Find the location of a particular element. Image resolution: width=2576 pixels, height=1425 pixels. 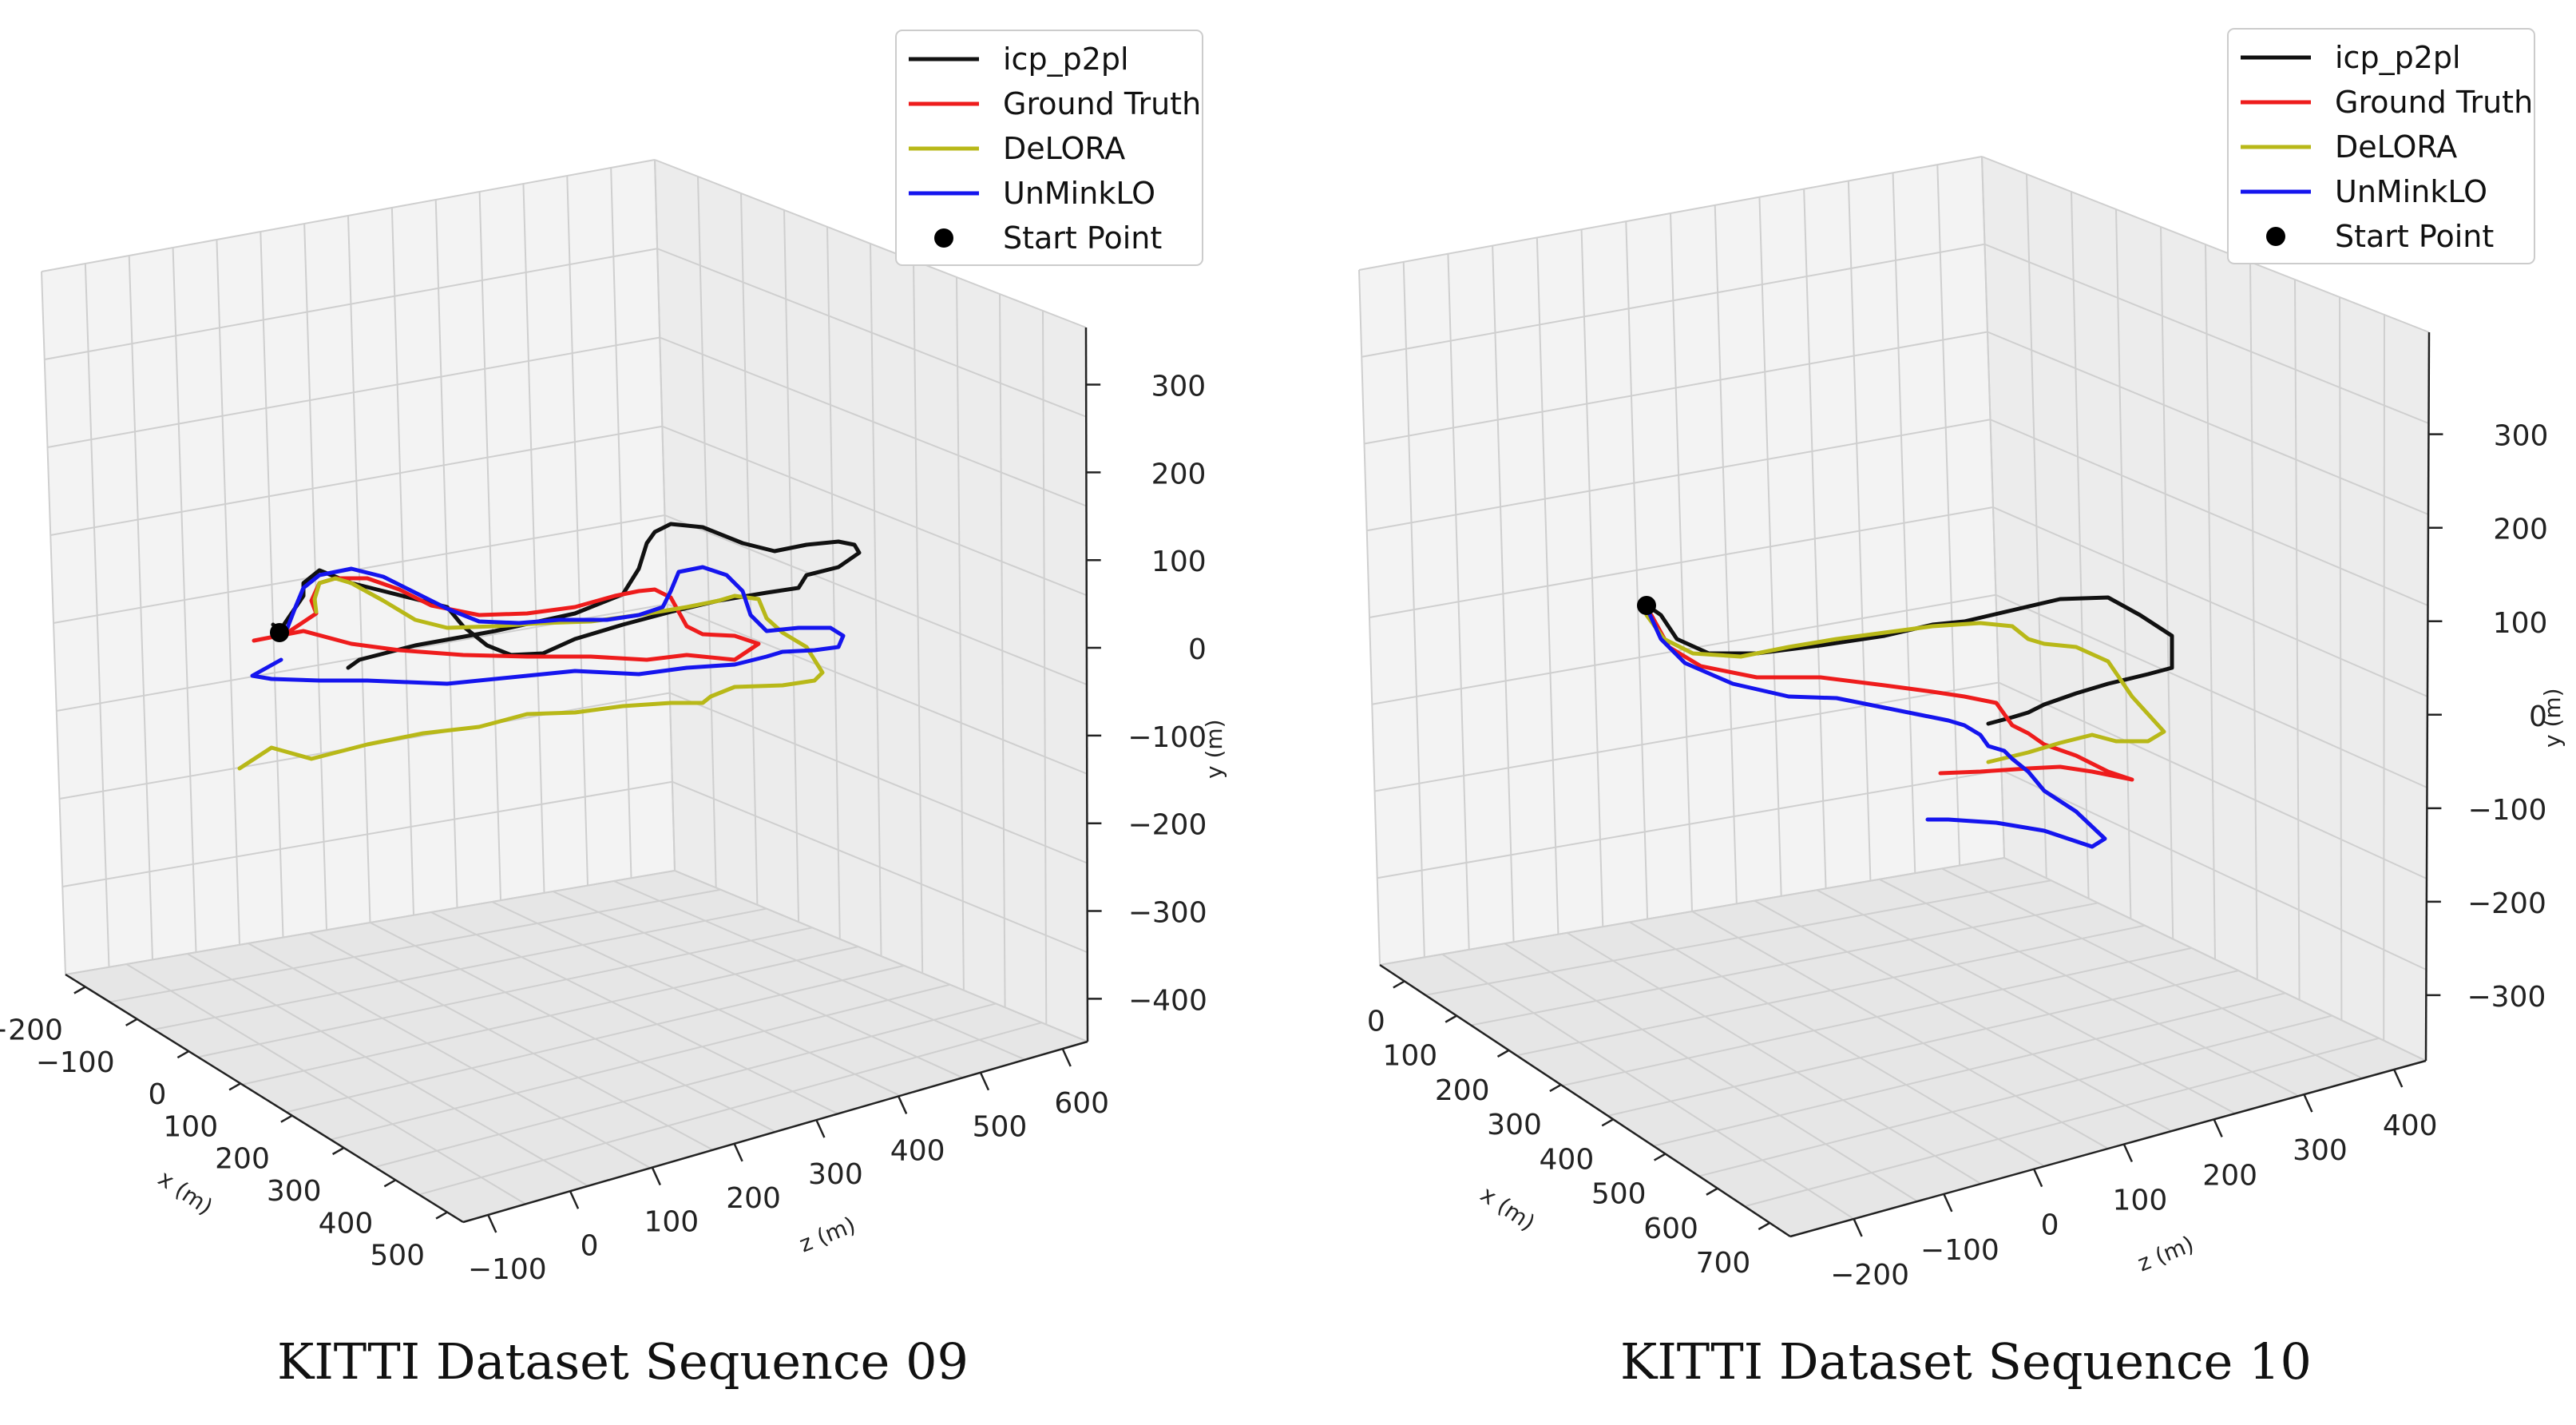

legend-label: Ground Truth is located at coordinates (2434, 102).